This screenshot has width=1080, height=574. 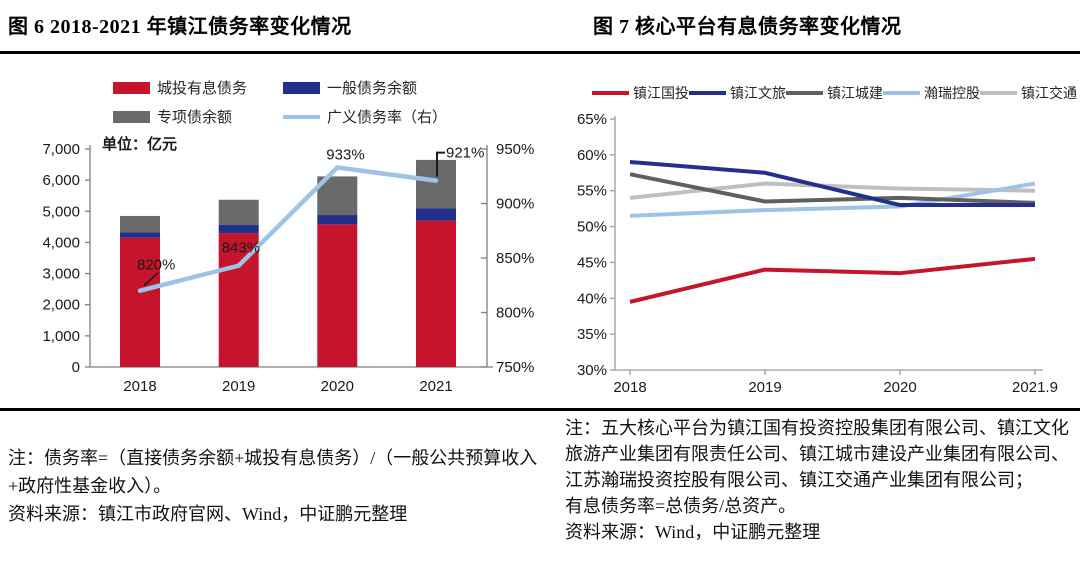 What do you see at coordinates (515, 258) in the screenshot?
I see `svg-text: 850%` at bounding box center [515, 258].